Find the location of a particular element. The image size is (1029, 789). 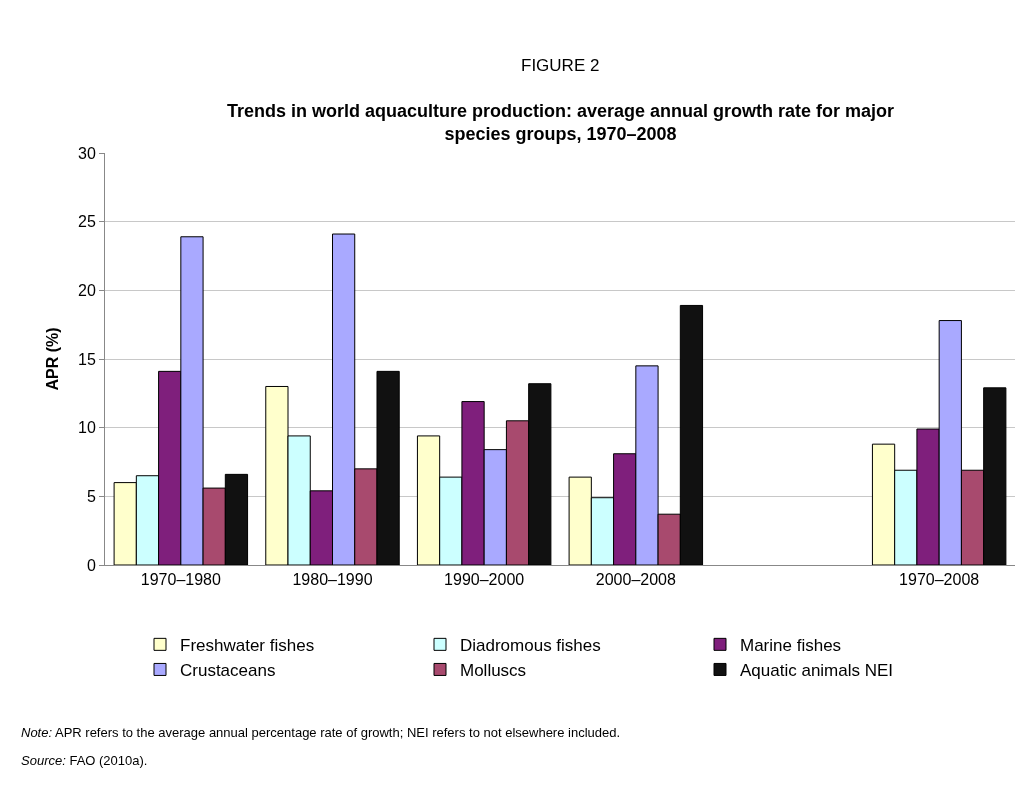

legend-label: Molluscs is located at coordinates (493, 671).